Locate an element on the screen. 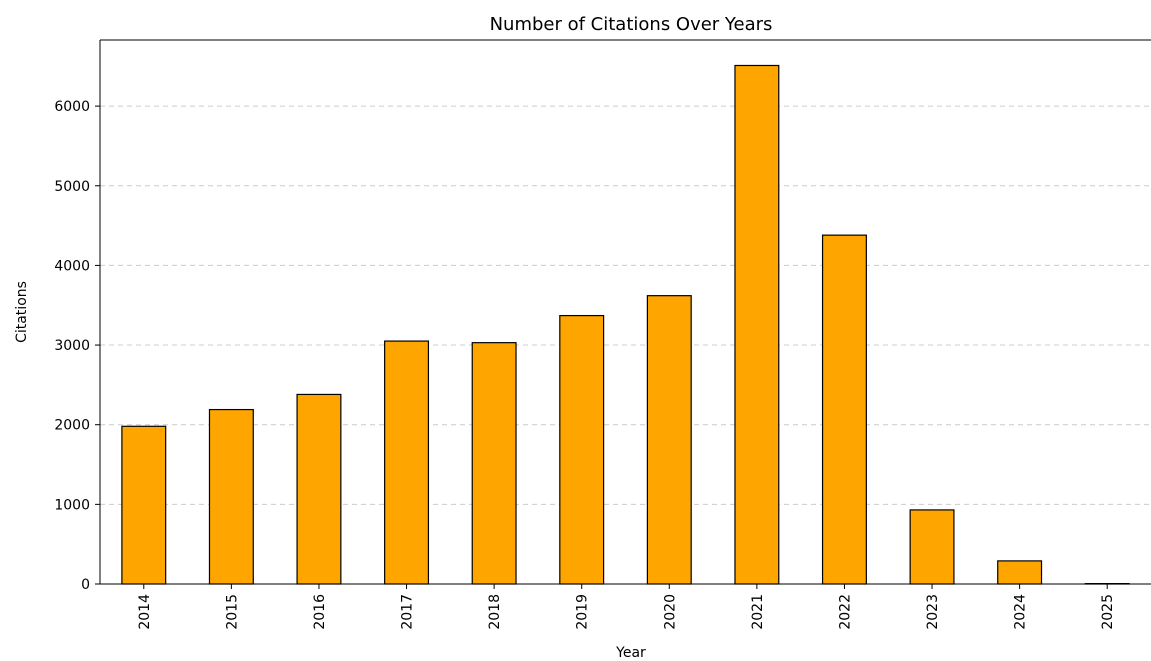 The height and width of the screenshot is (661, 1151). y-axis-label: Citations is located at coordinates (22, 312).